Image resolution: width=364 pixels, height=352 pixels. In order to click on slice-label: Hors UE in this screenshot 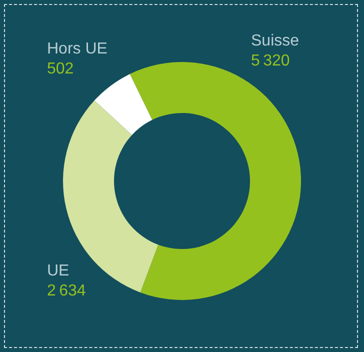, I will do `click(77, 49)`.